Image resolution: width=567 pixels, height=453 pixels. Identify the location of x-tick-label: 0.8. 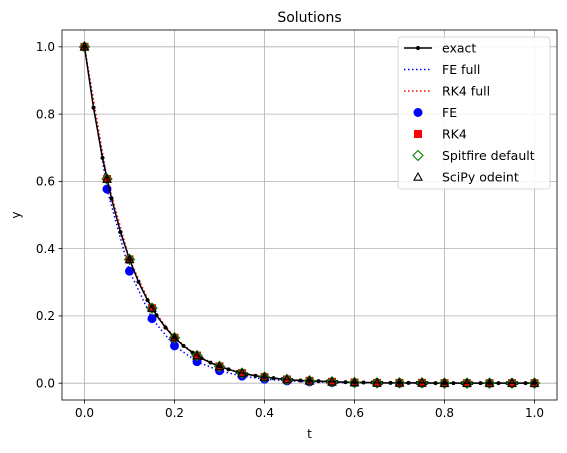
(444, 413).